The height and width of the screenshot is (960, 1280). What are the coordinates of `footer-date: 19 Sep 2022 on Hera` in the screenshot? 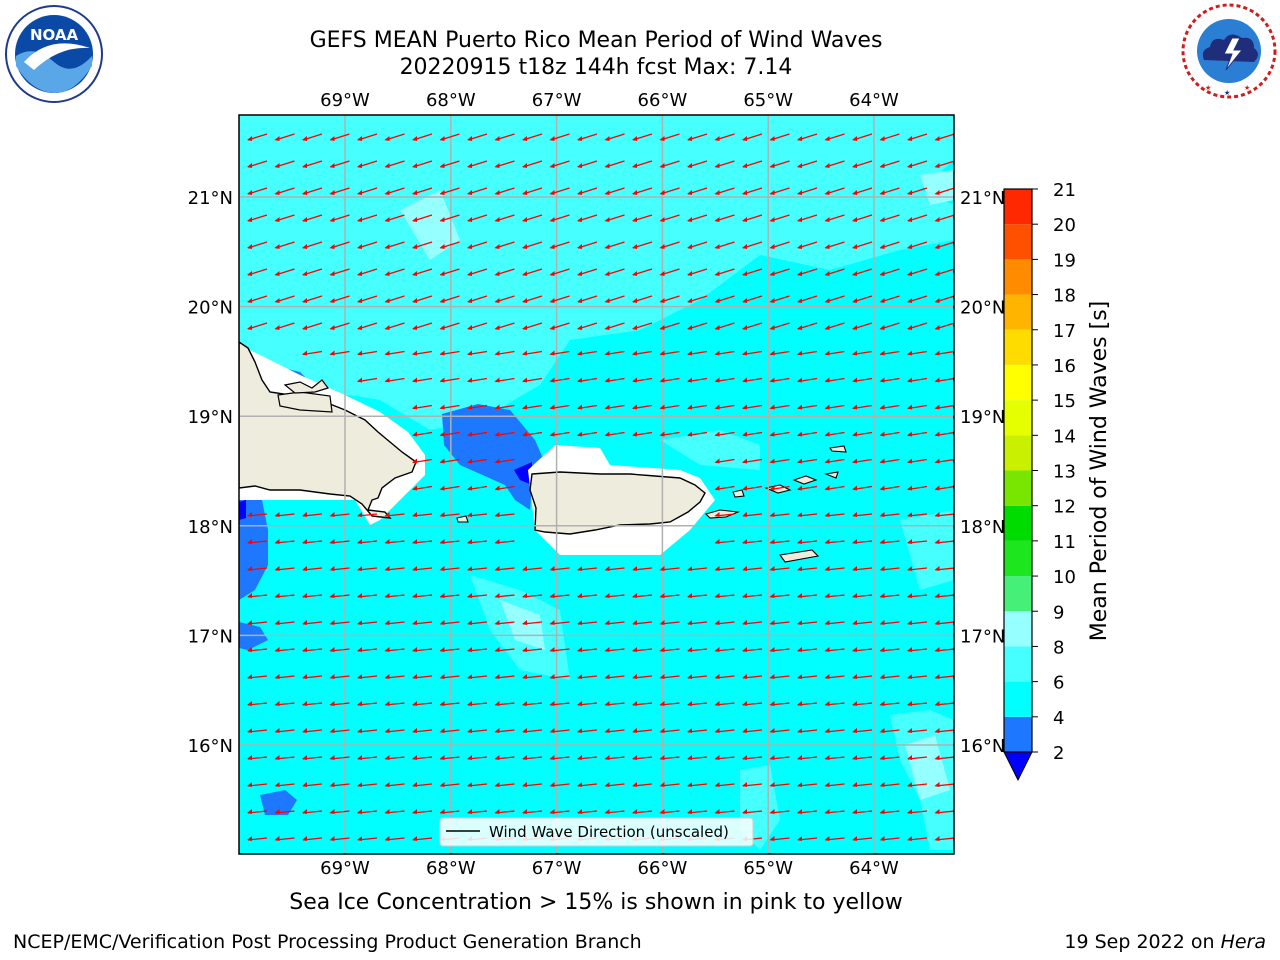 It's located at (1165, 942).